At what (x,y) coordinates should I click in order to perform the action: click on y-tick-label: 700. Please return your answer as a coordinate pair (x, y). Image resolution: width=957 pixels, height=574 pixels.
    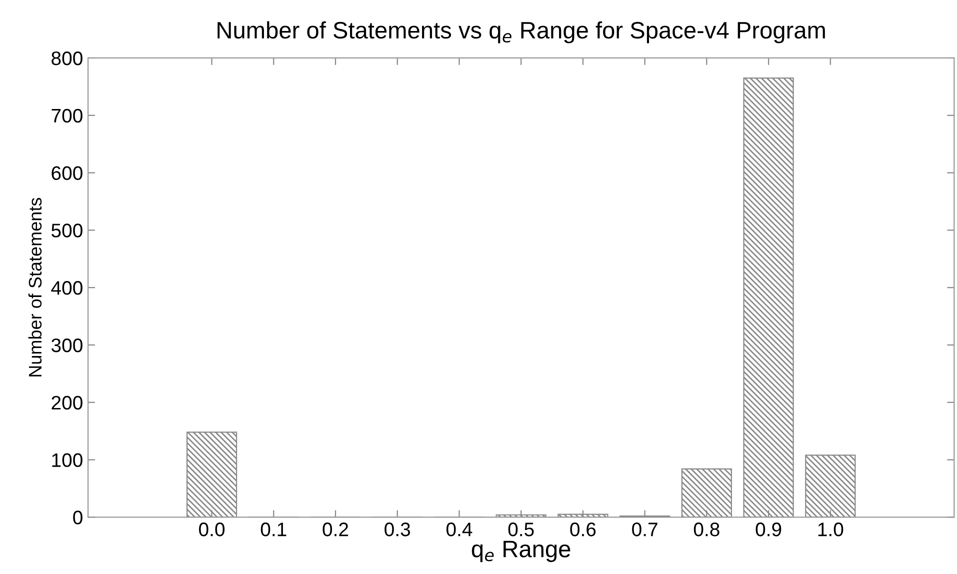
    Looking at the image, I should click on (67, 115).